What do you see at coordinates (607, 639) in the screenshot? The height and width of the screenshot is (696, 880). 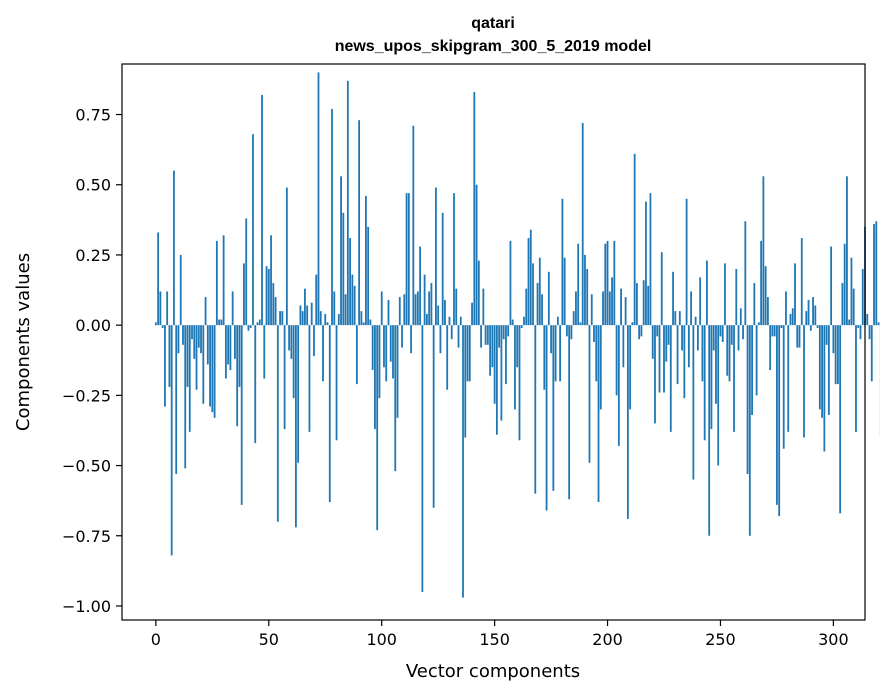 I see `x-tick-label: 200` at bounding box center [607, 639].